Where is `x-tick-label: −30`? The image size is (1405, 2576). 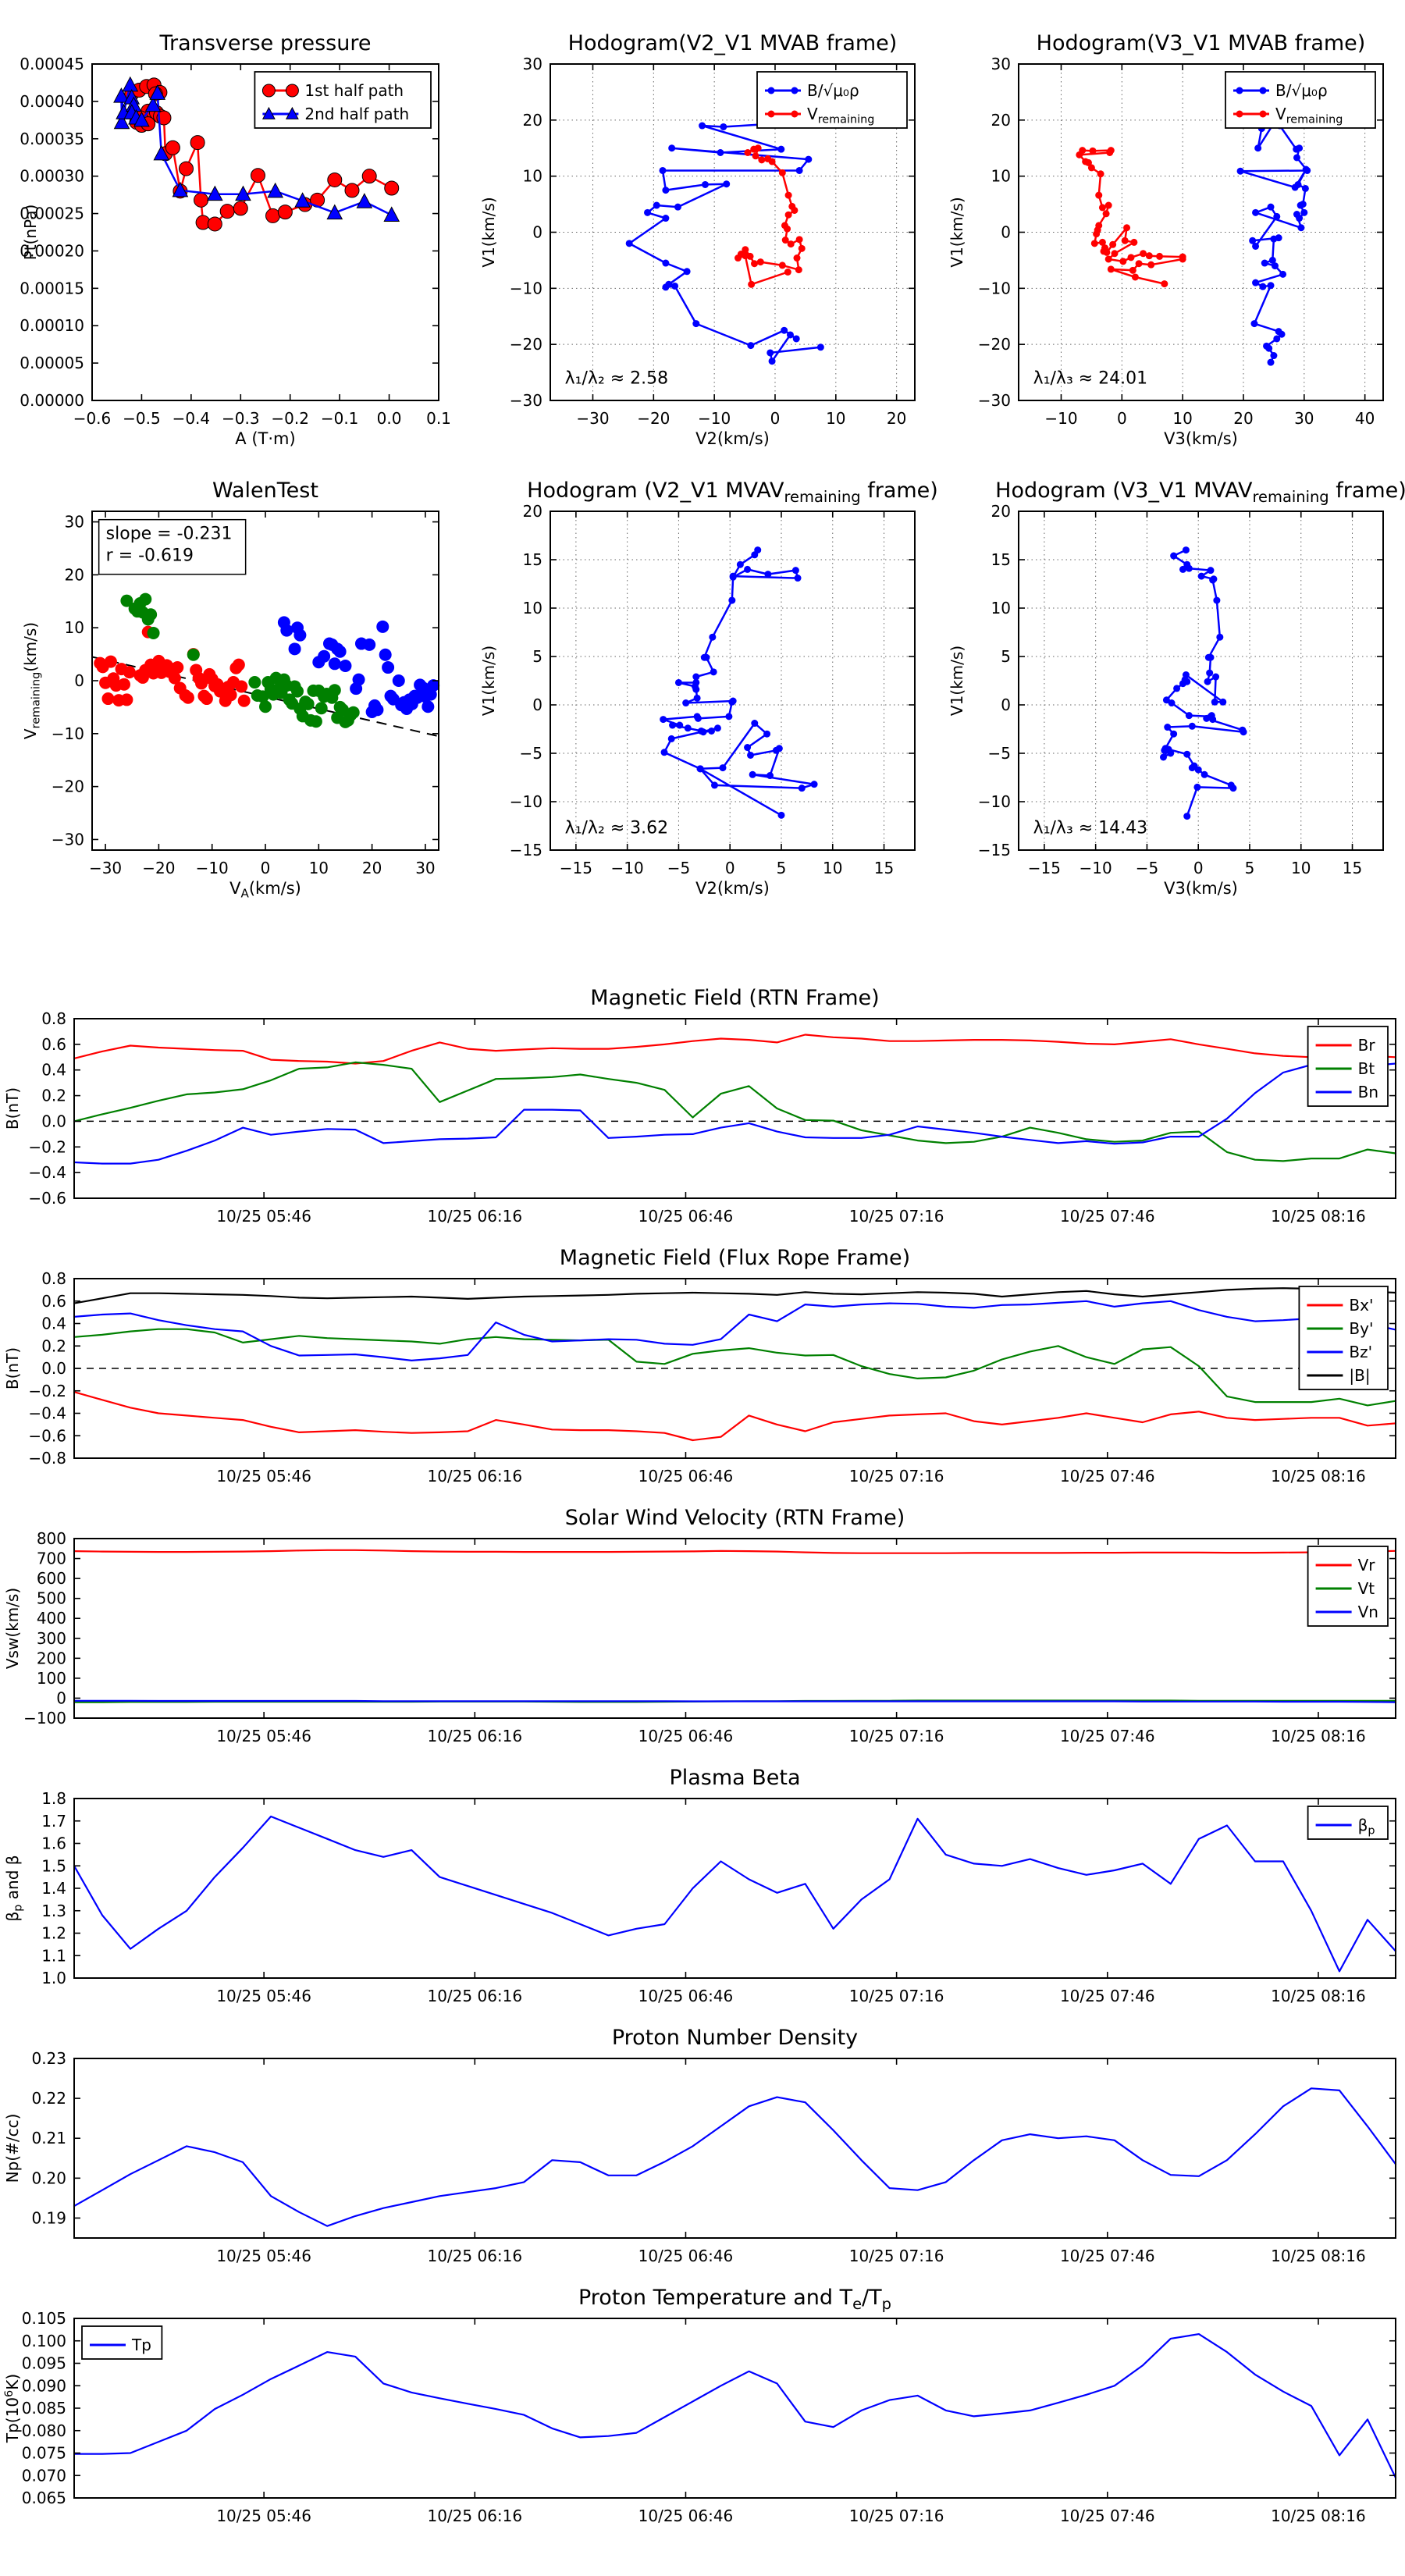
x-tick-label: −30 is located at coordinates (592, 419).